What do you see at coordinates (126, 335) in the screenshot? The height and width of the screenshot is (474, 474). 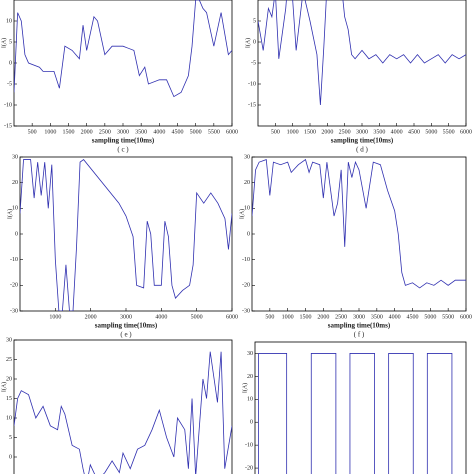 I see `caption: ( e )` at bounding box center [126, 335].